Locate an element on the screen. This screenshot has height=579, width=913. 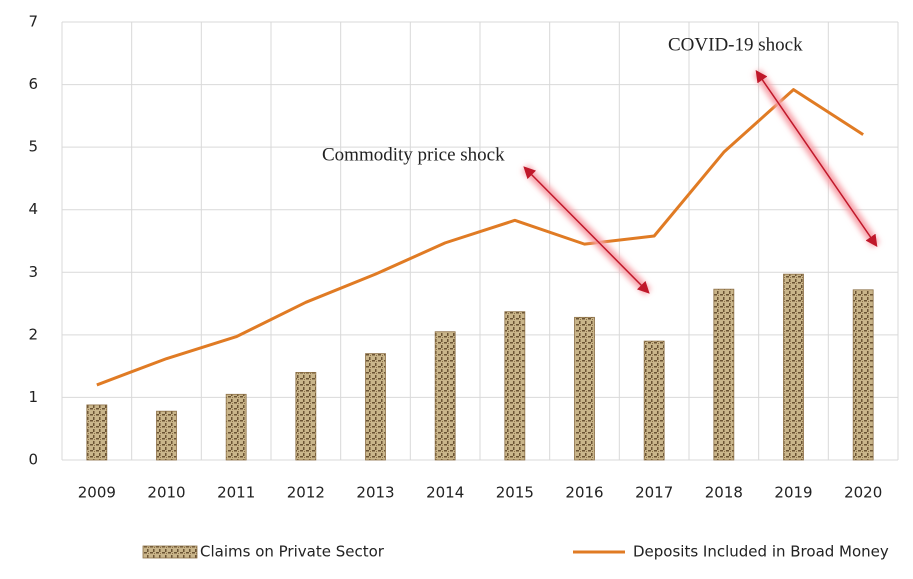
x-tick-label: 2011 is located at coordinates (236, 493).